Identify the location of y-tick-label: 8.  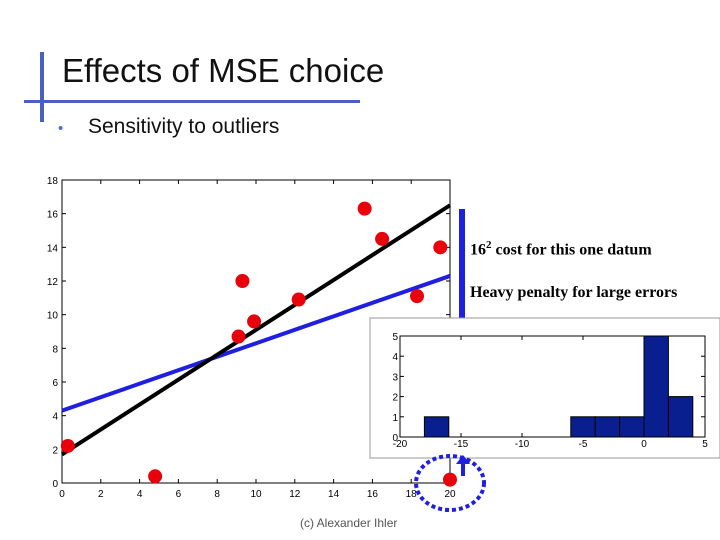
(55, 349).